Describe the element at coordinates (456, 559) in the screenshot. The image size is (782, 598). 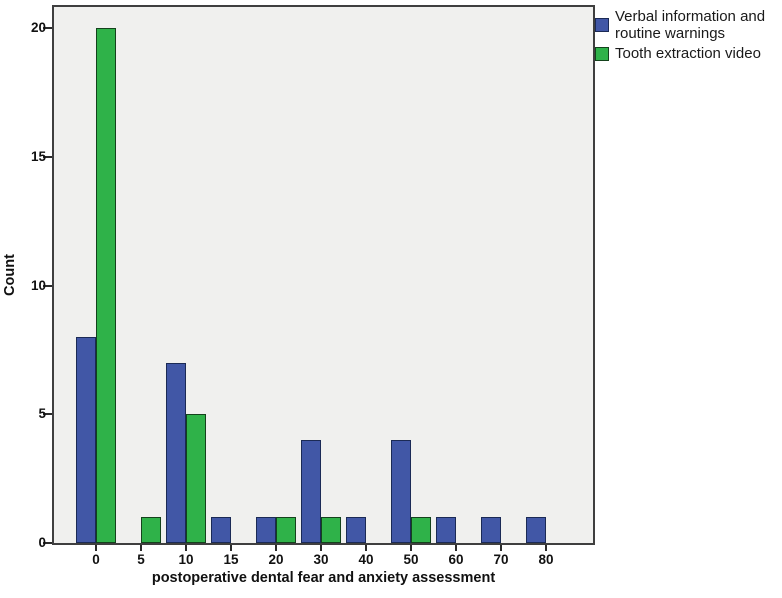
I see `x-tick-label: 60` at that location.